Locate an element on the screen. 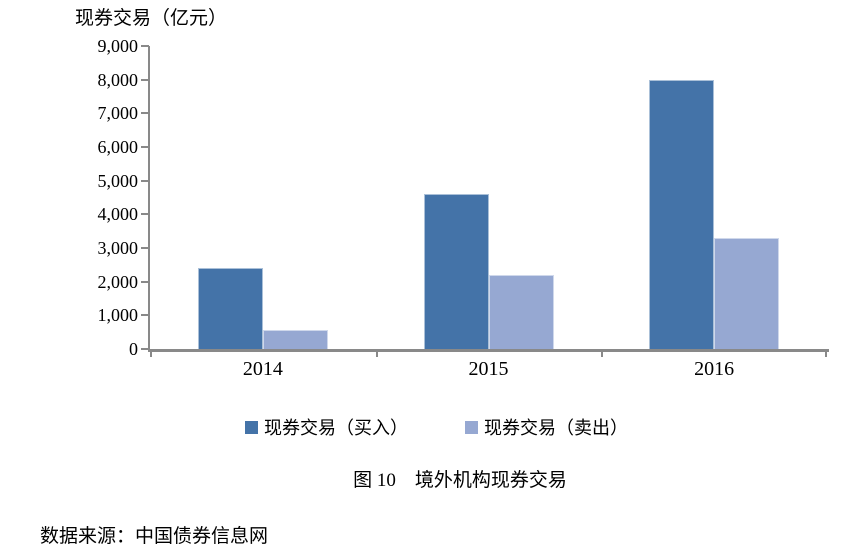  legend: 现券交易（买入） 现券交易（卖出） is located at coordinates (436, 427).